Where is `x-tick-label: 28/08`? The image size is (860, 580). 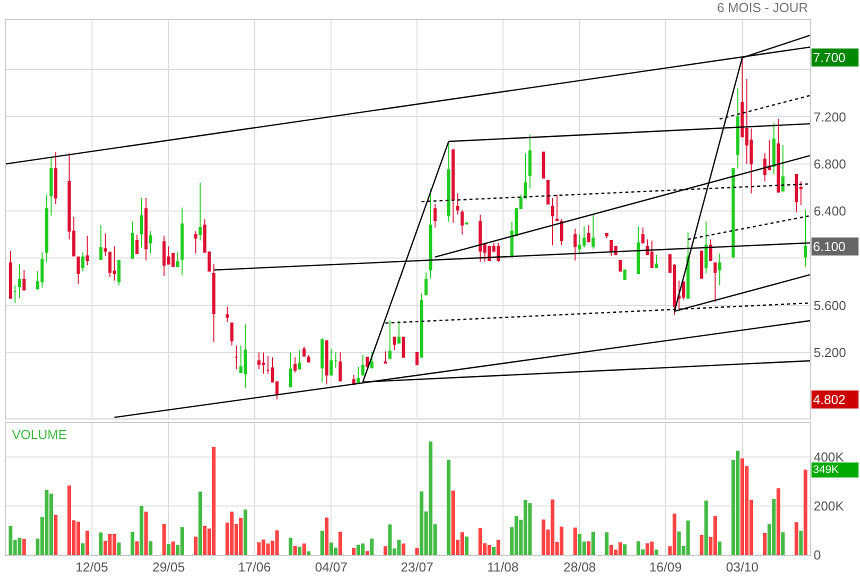
x-tick-label: 28/08 is located at coordinates (579, 567).